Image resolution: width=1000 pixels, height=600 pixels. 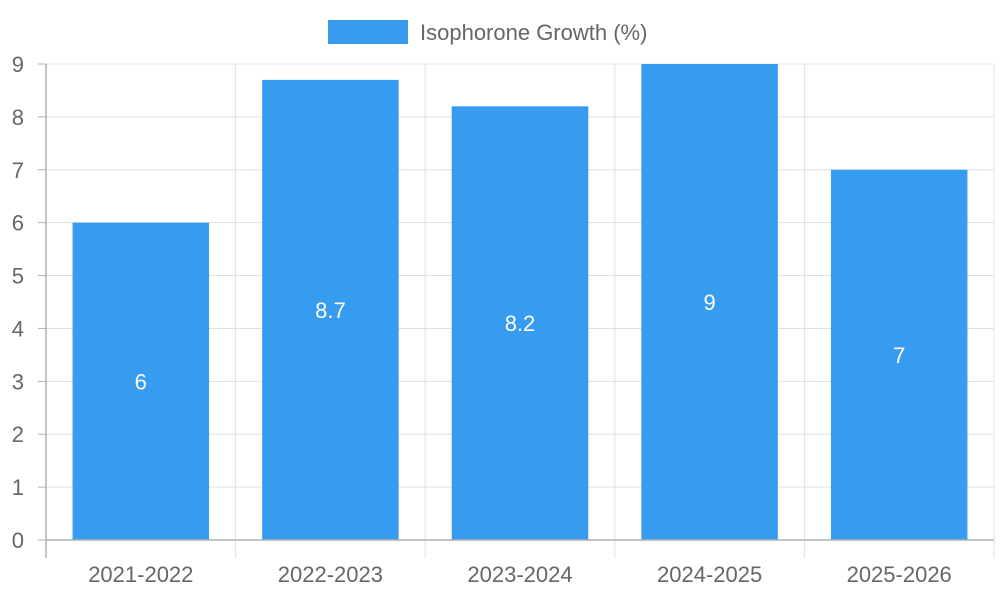 I want to click on y-tick-label: 0, so click(x=18, y=540).